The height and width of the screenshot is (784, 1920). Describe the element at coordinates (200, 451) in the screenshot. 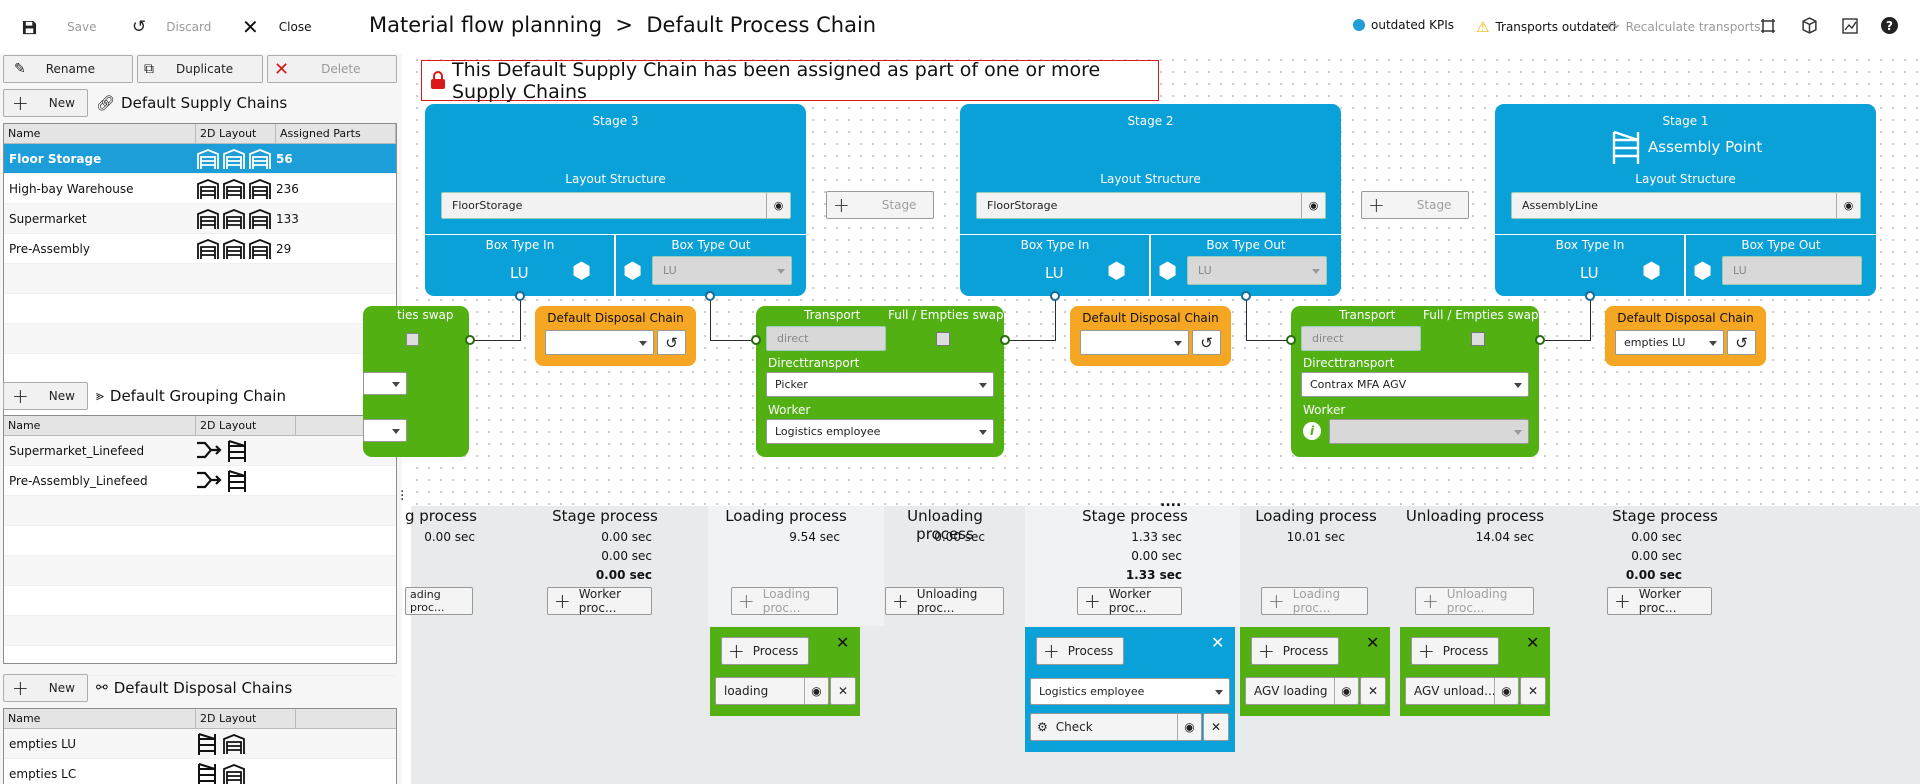

I see `table-row: Supermarket_Linefeed` at that location.